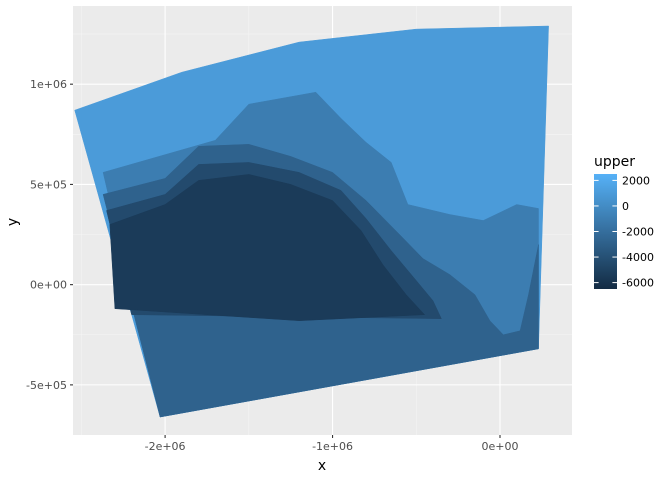 The height and width of the screenshot is (480, 672). What do you see at coordinates (48, 184) in the screenshot?
I see `y-tick-label: 5e+05` at bounding box center [48, 184].